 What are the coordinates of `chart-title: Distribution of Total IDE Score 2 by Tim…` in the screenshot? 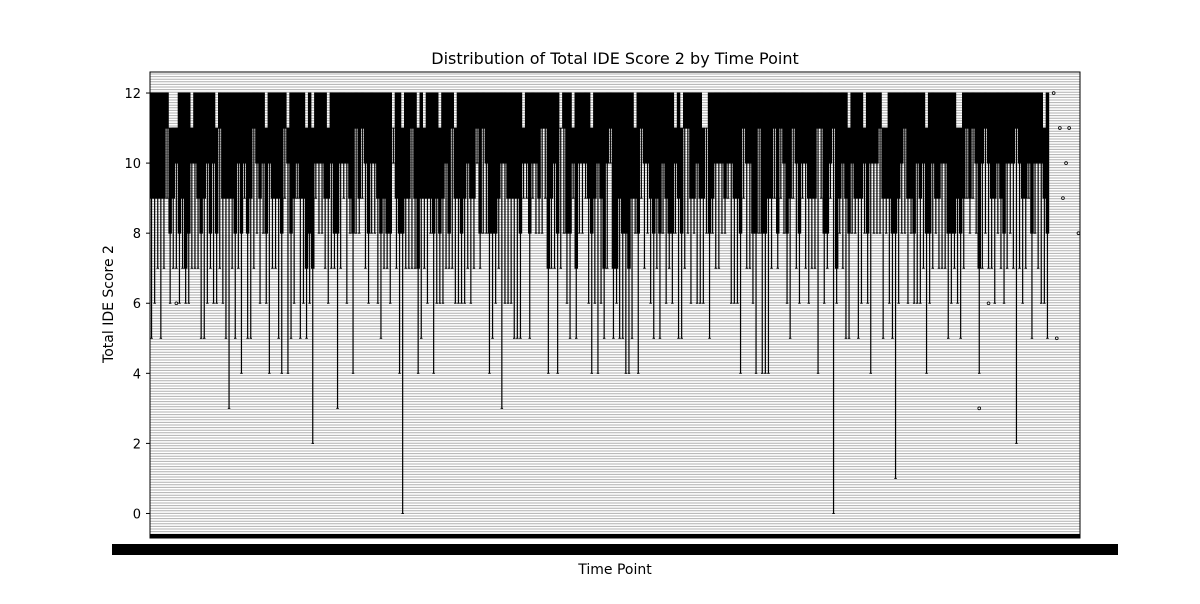 It's located at (614, 58).